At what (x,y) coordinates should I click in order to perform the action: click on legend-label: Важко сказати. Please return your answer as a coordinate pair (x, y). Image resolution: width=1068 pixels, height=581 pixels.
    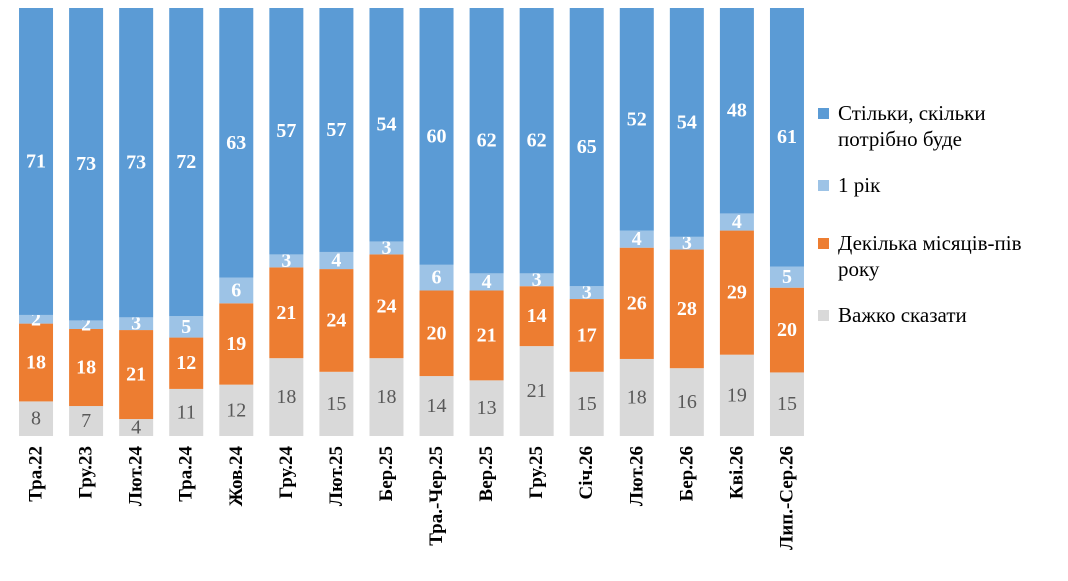
    Looking at the image, I should click on (902, 315).